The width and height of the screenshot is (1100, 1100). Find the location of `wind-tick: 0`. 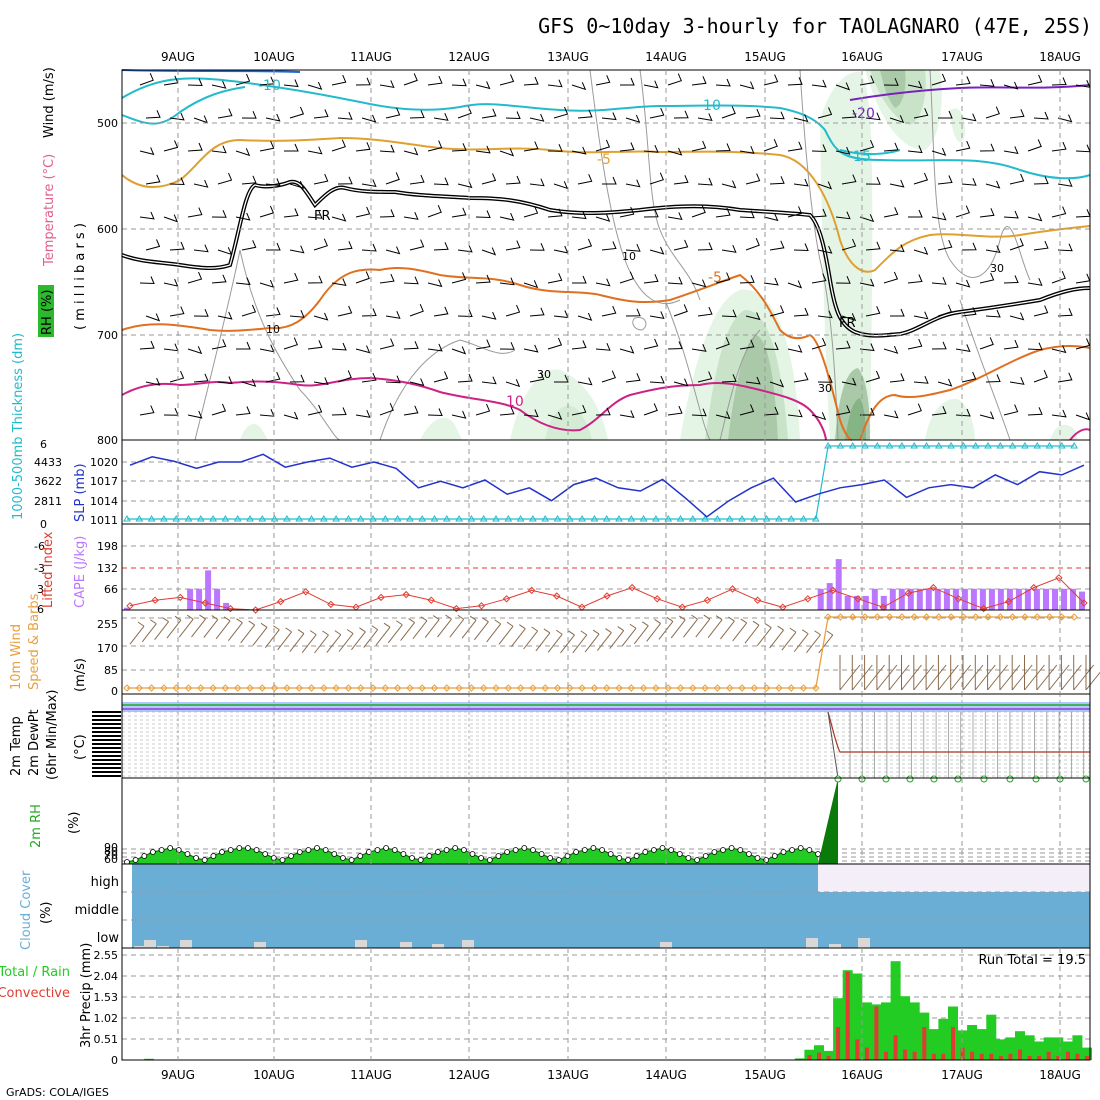

wind-tick: 0 is located at coordinates (114, 691).